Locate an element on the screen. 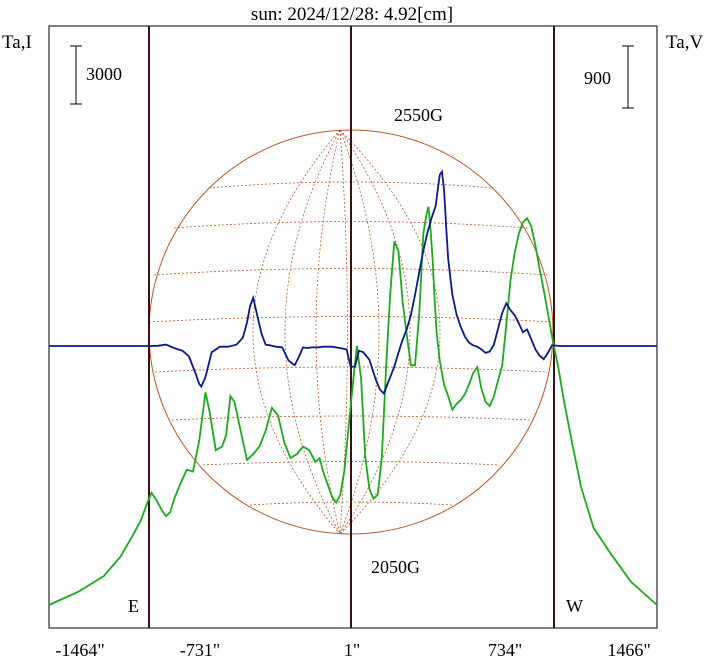  left-axis-label: Ta,I is located at coordinates (17, 42).